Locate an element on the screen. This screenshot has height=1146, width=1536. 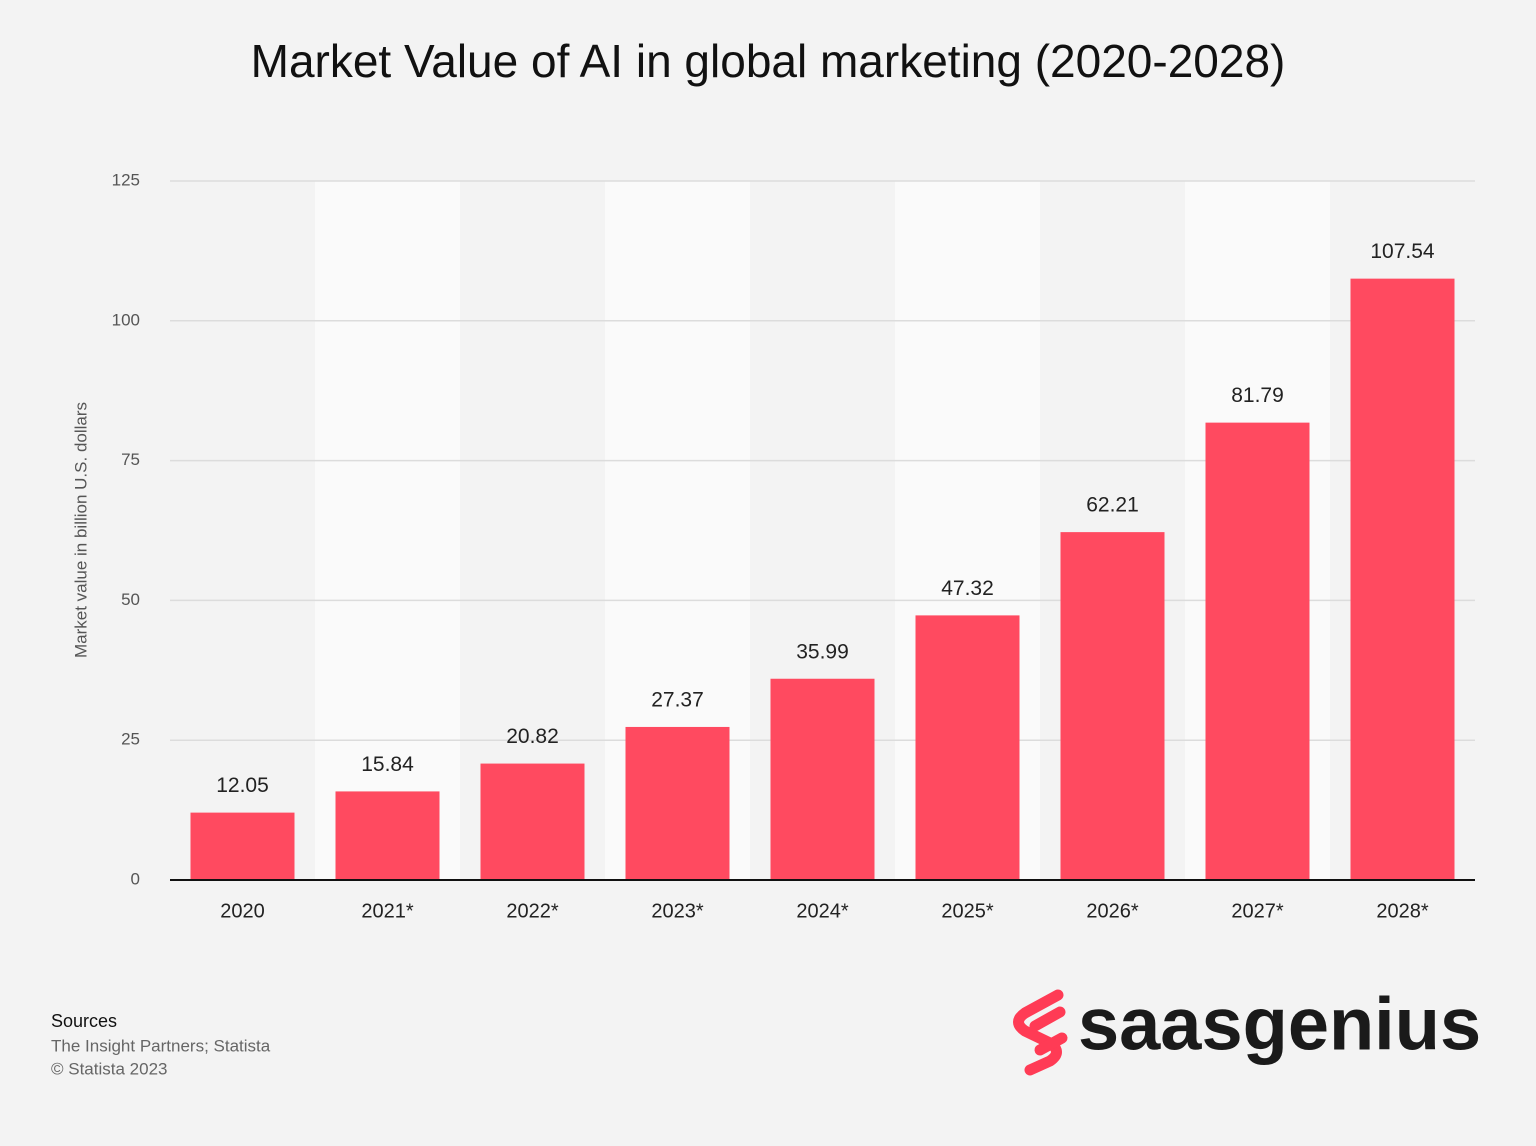
logo-text: saasgenius is located at coordinates (1279, 1024).